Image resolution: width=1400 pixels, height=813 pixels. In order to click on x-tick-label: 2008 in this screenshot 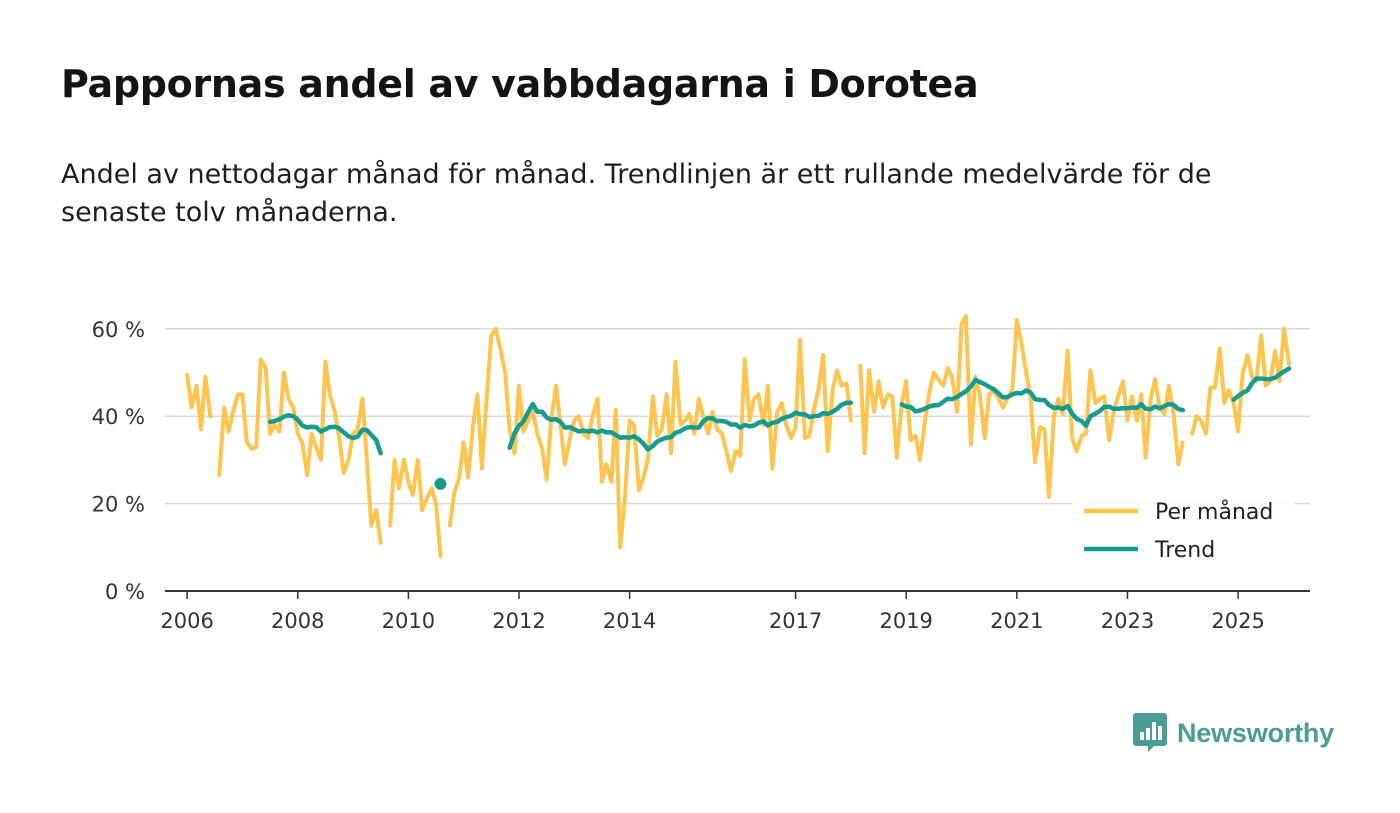, I will do `click(297, 621)`.